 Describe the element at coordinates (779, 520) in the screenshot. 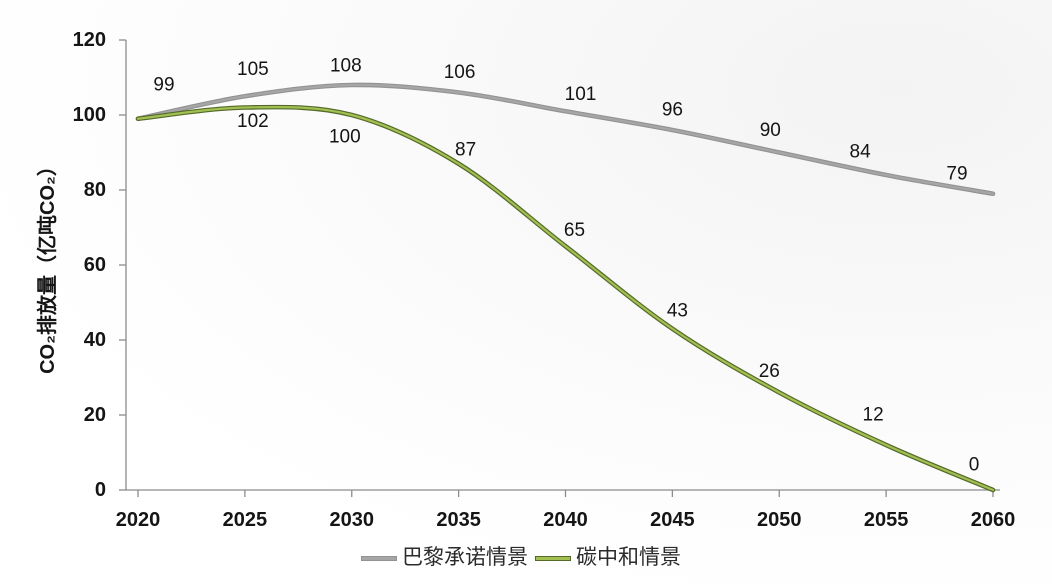

I see `x-tick-label: 2050` at that location.